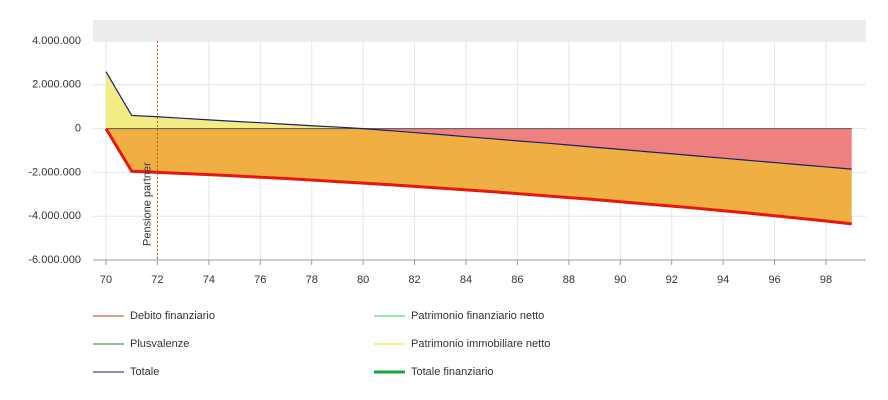 The height and width of the screenshot is (400, 888). Describe the element at coordinates (723, 280) in the screenshot. I see `x-tick-label: 94` at that location.